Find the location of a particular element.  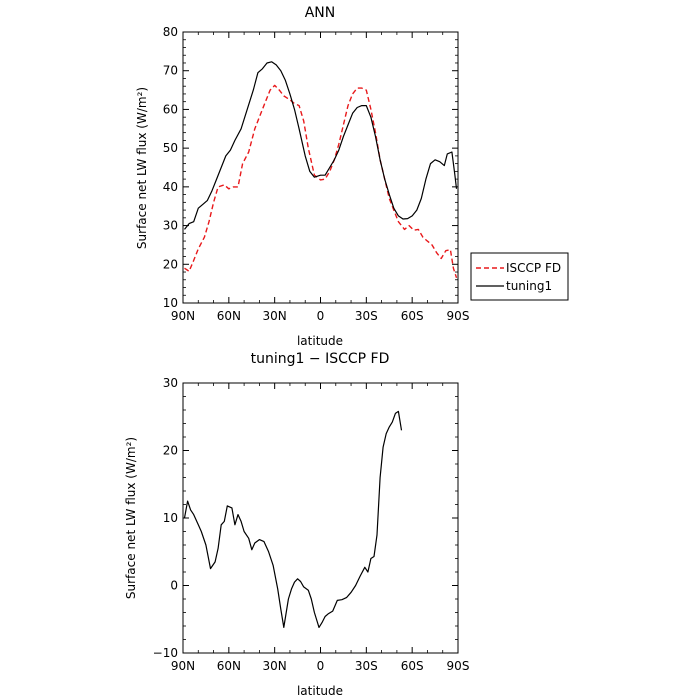

bottom-y-axis-label: Surface net LW flux (W/m²) is located at coordinates (131, 518).